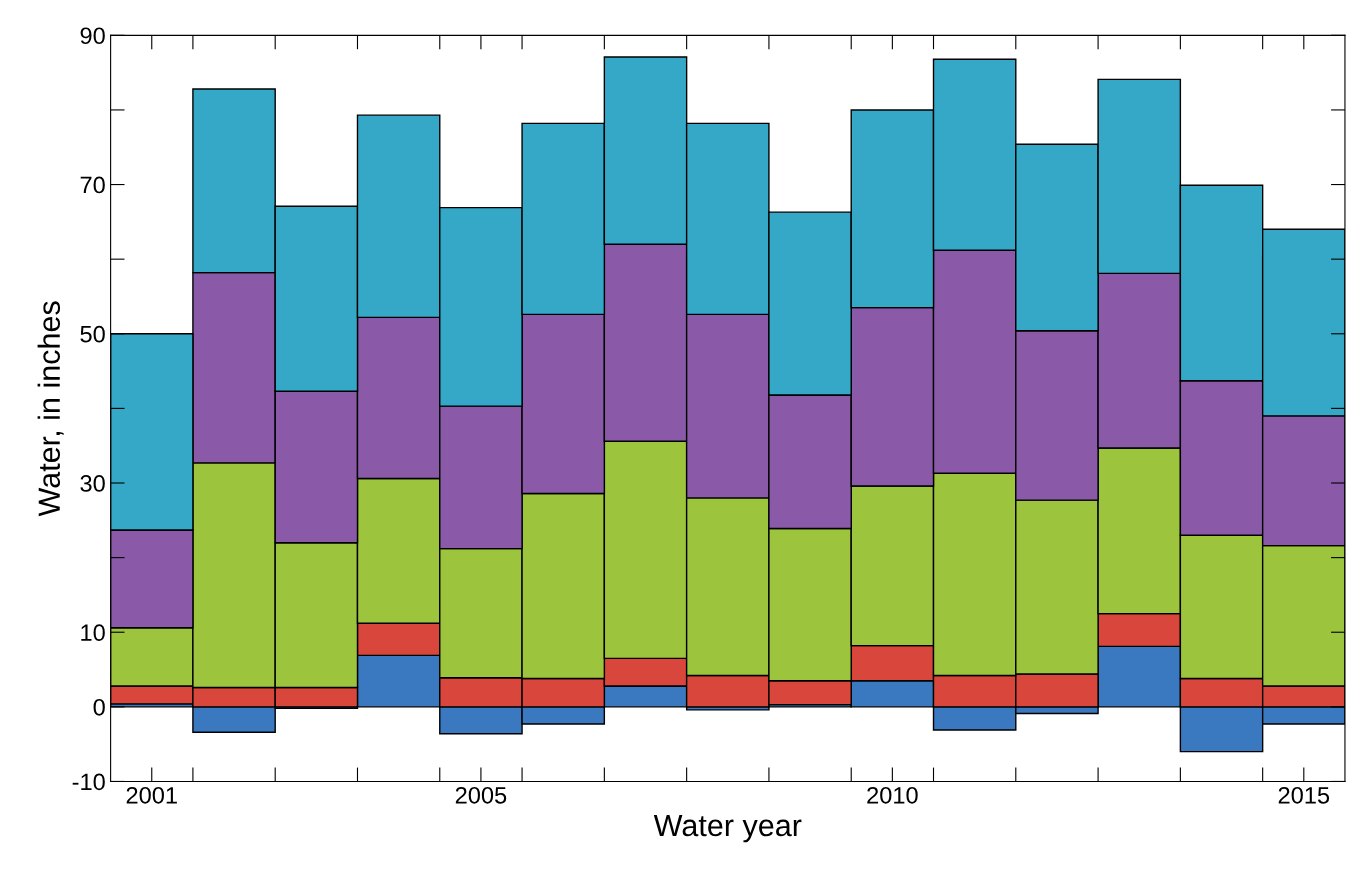 This screenshot has height=883, width=1349. Describe the element at coordinates (50, 409) in the screenshot. I see `y-axis-title: Water, in inches` at that location.